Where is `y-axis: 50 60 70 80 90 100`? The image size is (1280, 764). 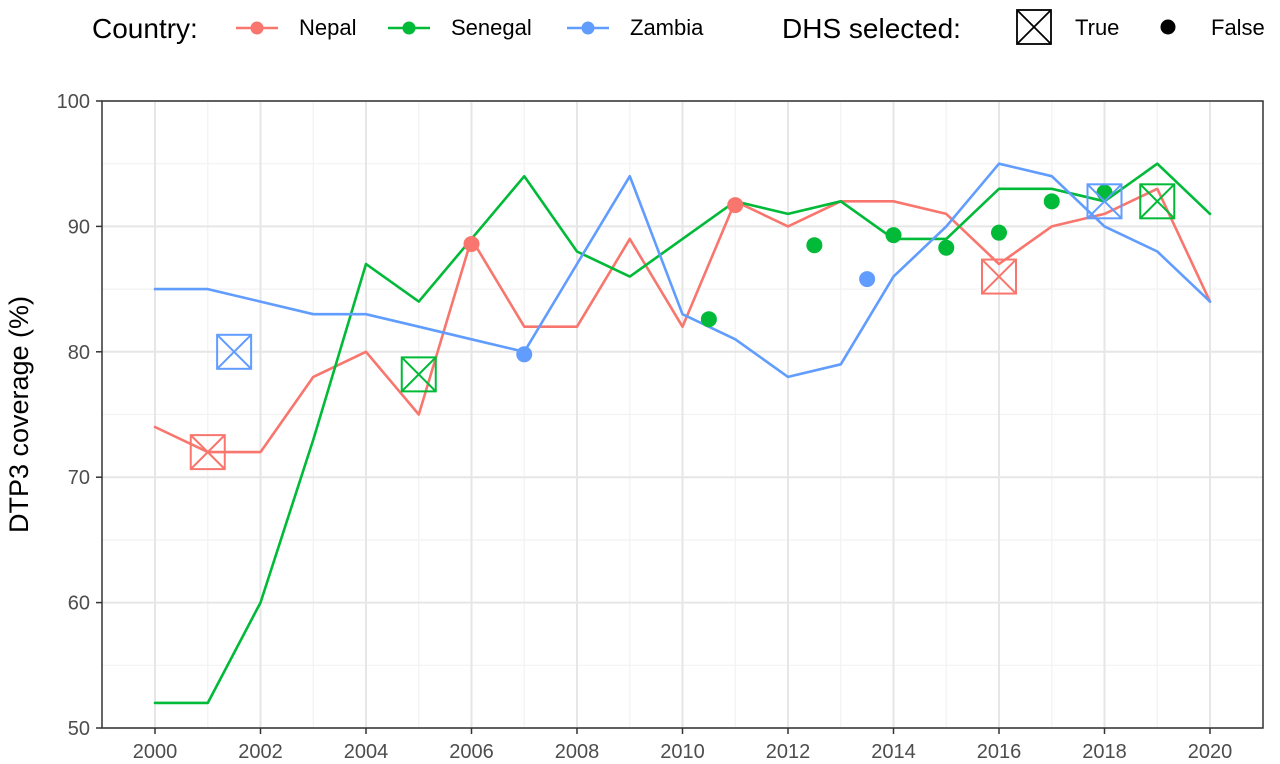 y-axis: 50 60 70 80 90 100 is located at coordinates (79, 415).